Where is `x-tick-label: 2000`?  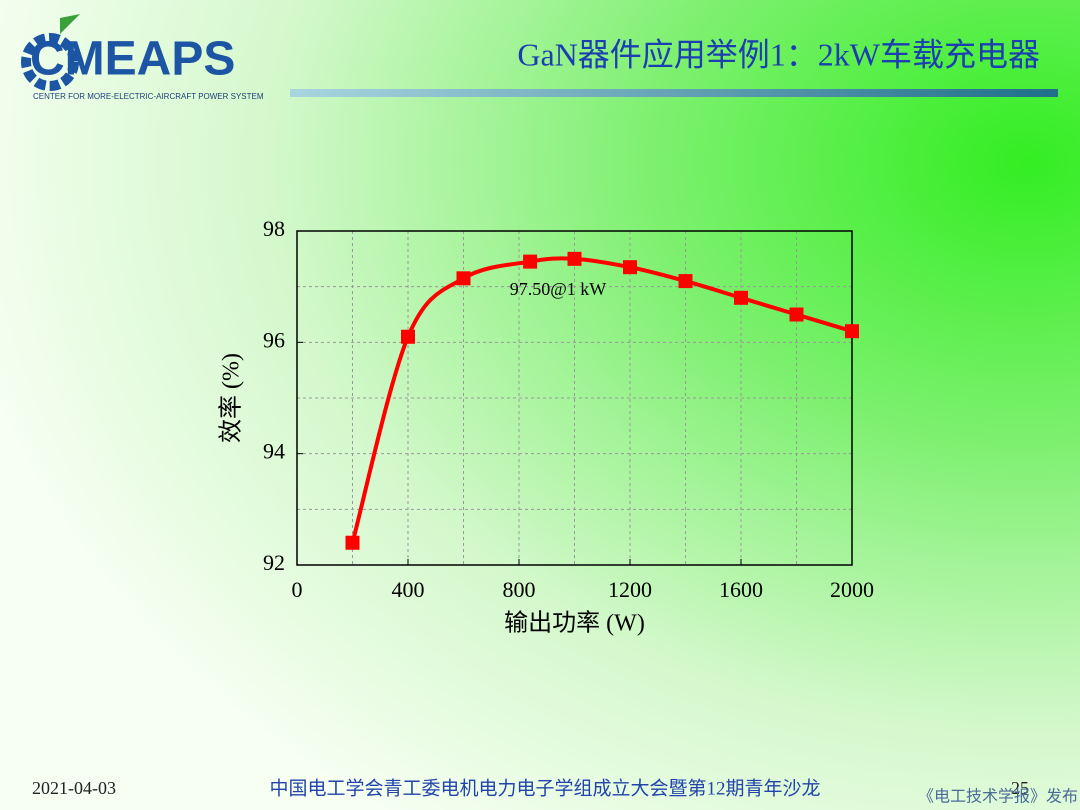 x-tick-label: 2000 is located at coordinates (852, 589).